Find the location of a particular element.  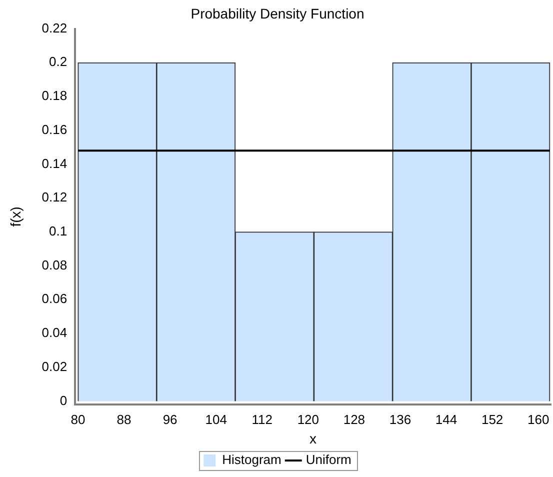

legend-label: Histogram is located at coordinates (252, 460).